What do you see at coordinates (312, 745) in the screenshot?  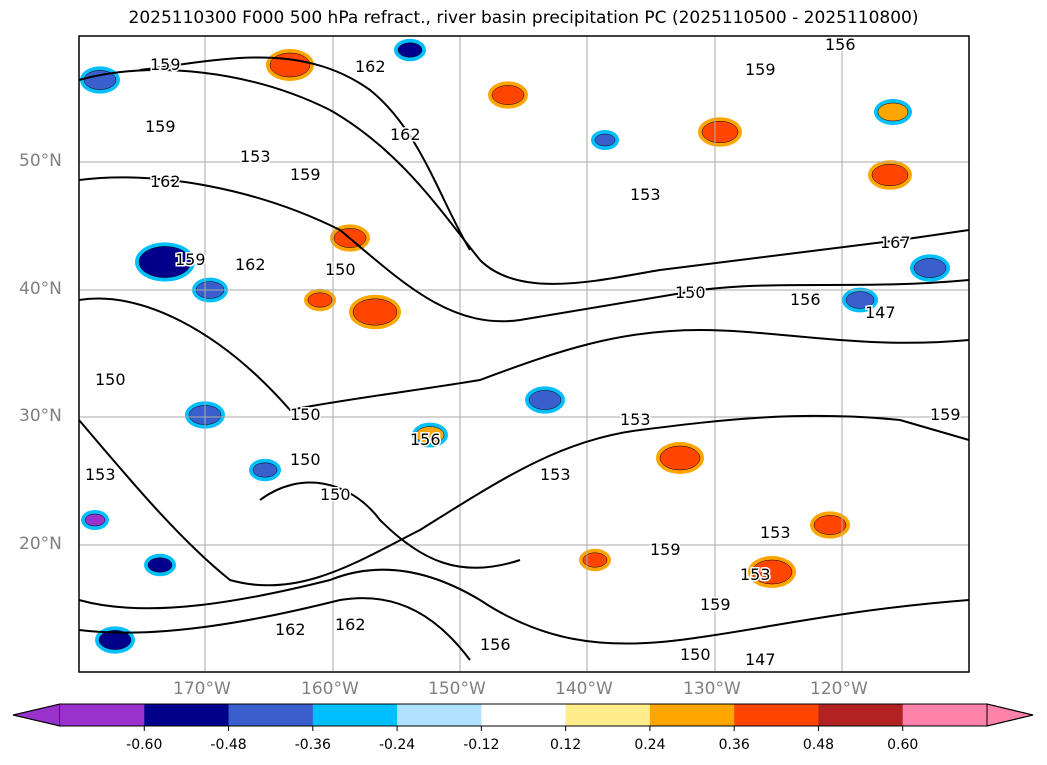 I see `colorbar-tick-label: -0.36` at bounding box center [312, 745].